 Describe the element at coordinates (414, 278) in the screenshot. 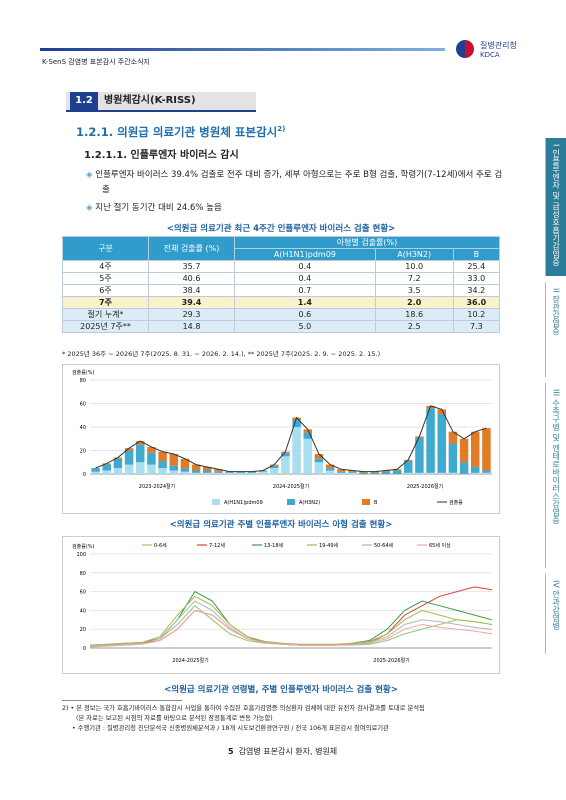

I see `table-cell: 7.2` at that location.